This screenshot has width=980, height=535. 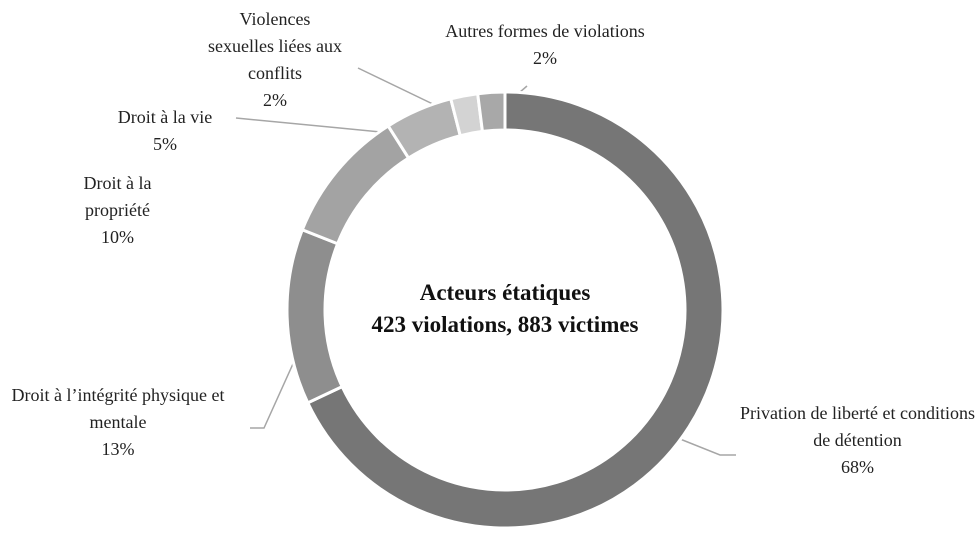 I want to click on segment-label: Violences sexuelles liées aux conflits 2%, so click(x=275, y=60).